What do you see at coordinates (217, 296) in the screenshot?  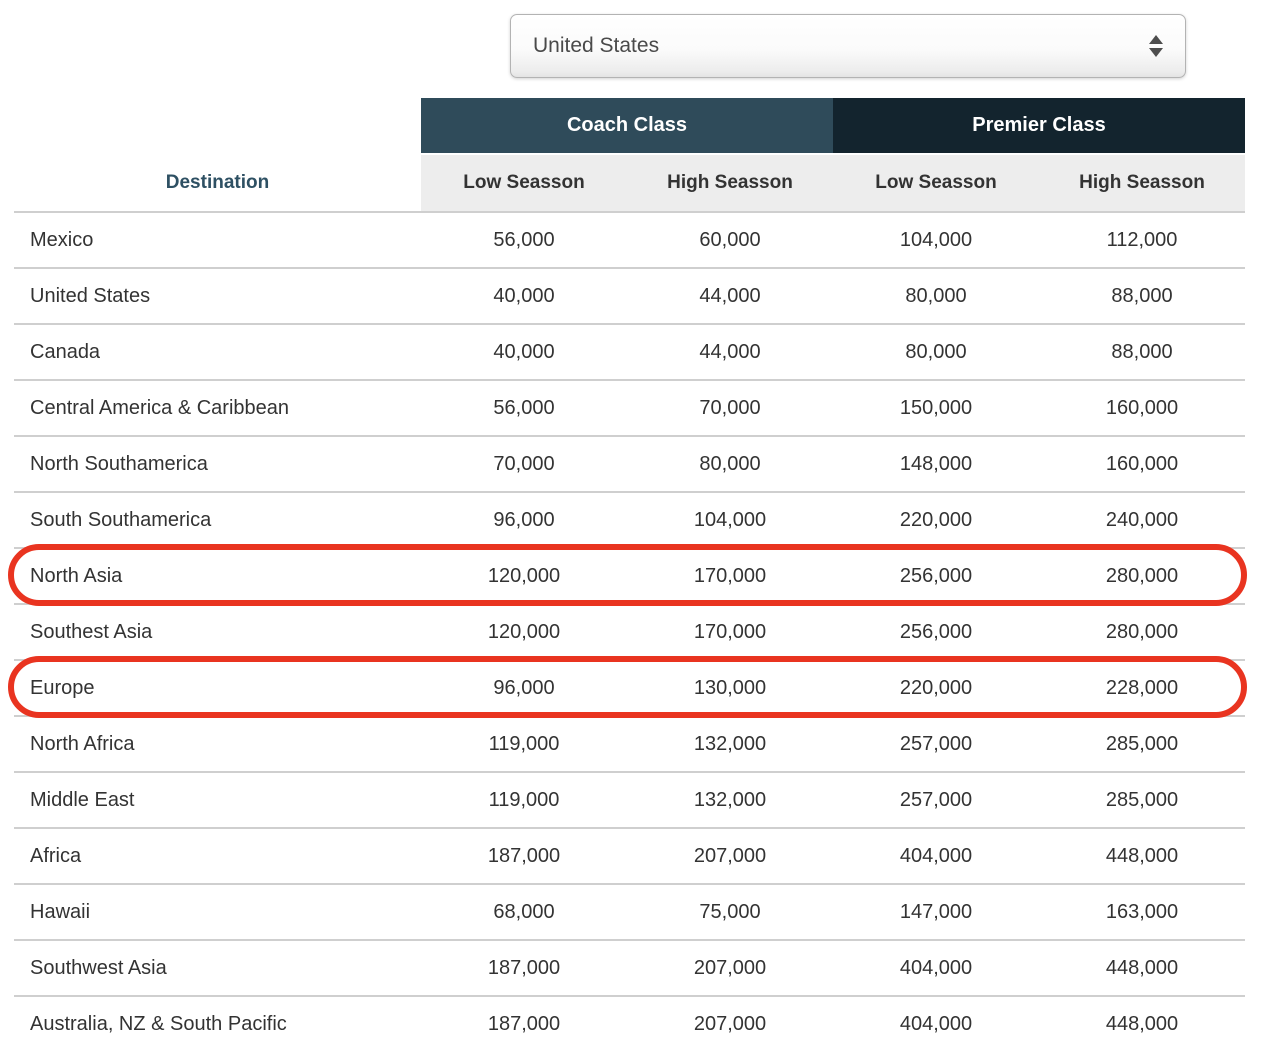 I see `destination-cell: United States` at bounding box center [217, 296].